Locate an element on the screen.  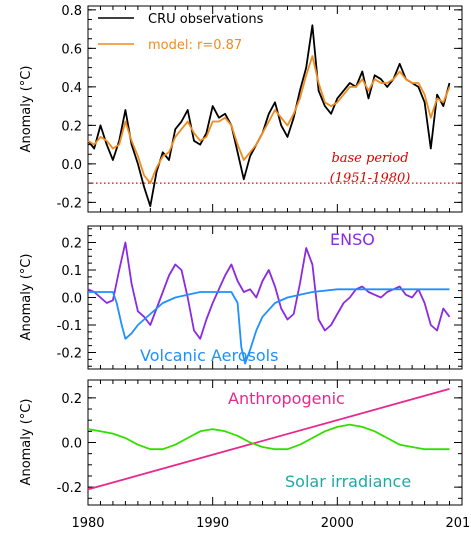
legend-label-model: model: r=0.87 is located at coordinates (195, 45).